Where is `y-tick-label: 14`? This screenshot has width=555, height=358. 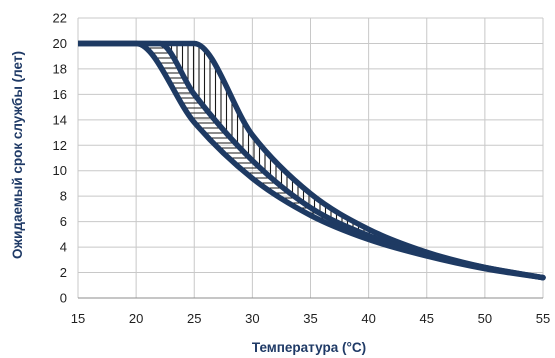
y-tick-label: 14 is located at coordinates (60, 119).